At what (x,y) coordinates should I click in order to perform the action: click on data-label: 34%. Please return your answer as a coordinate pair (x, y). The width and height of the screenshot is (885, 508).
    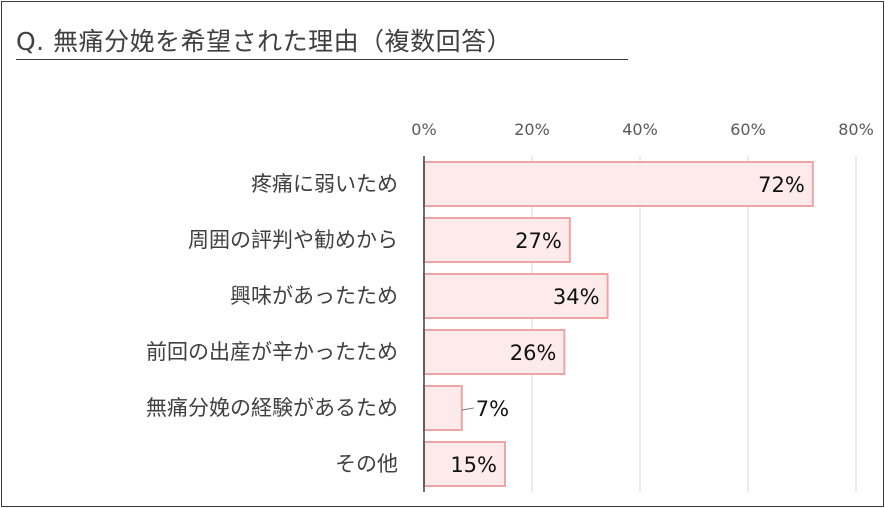
    Looking at the image, I should click on (576, 297).